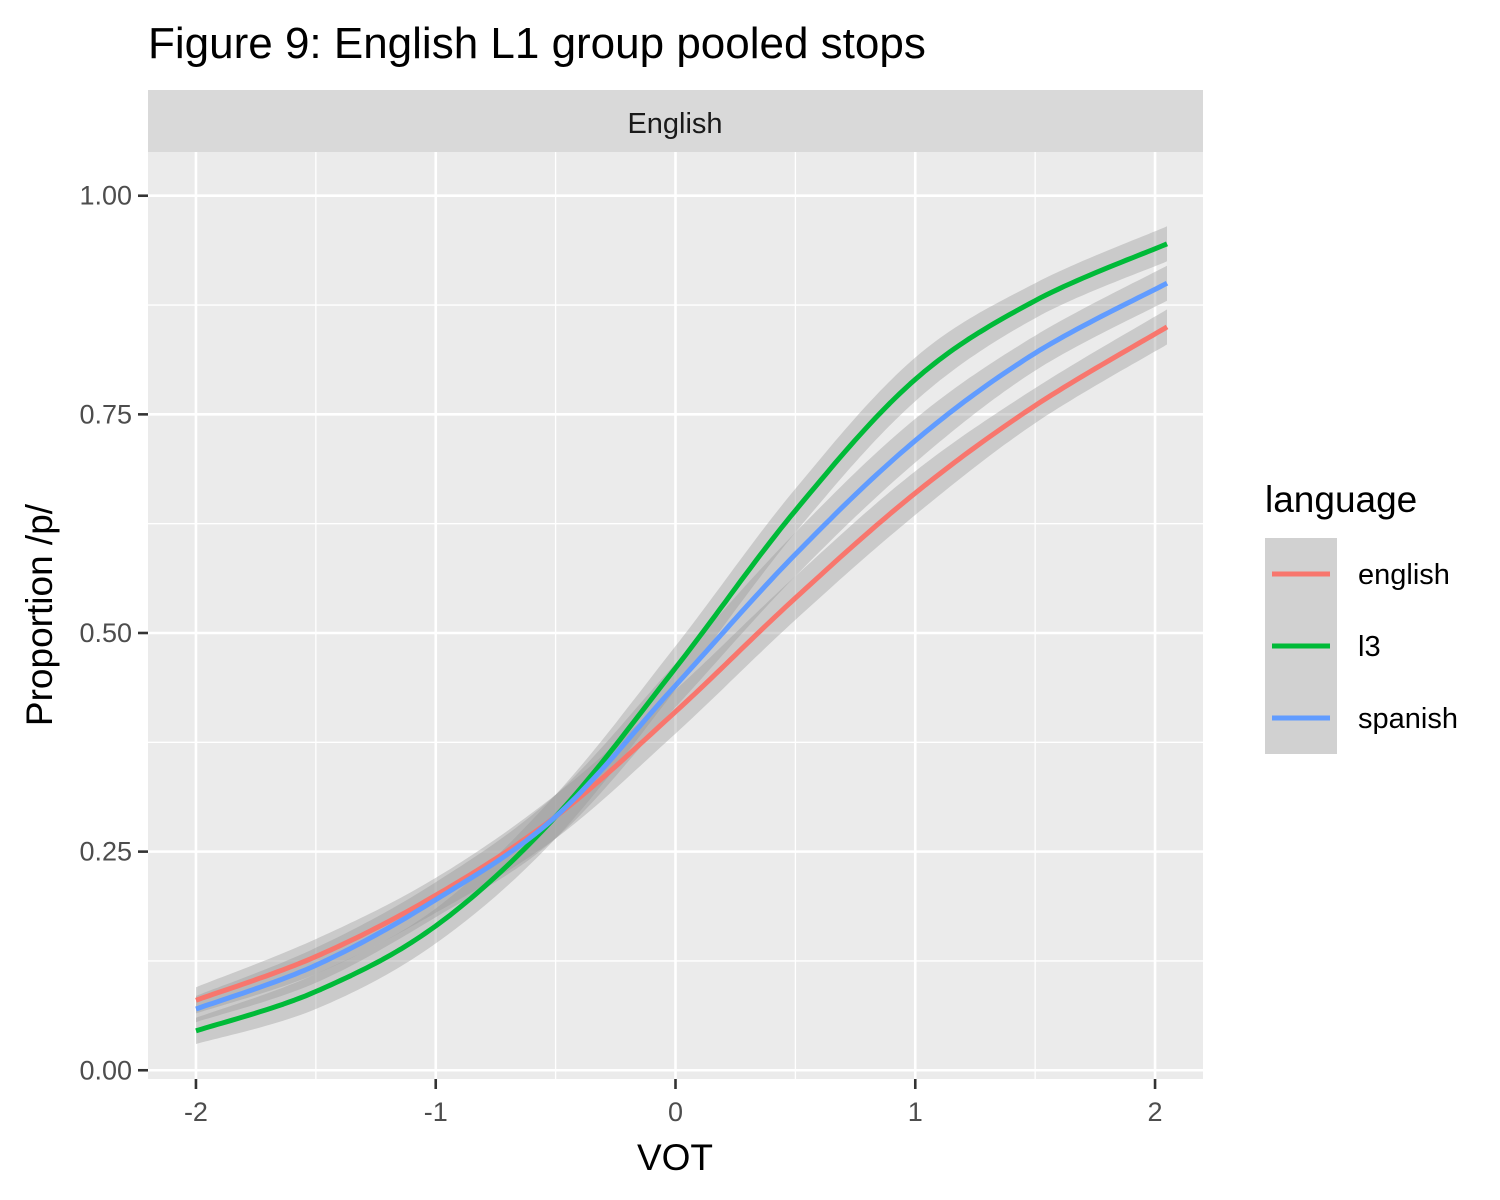 This screenshot has width=1500, height=1200. I want to click on legend-items: english l3 spanish, so click(1361, 646).